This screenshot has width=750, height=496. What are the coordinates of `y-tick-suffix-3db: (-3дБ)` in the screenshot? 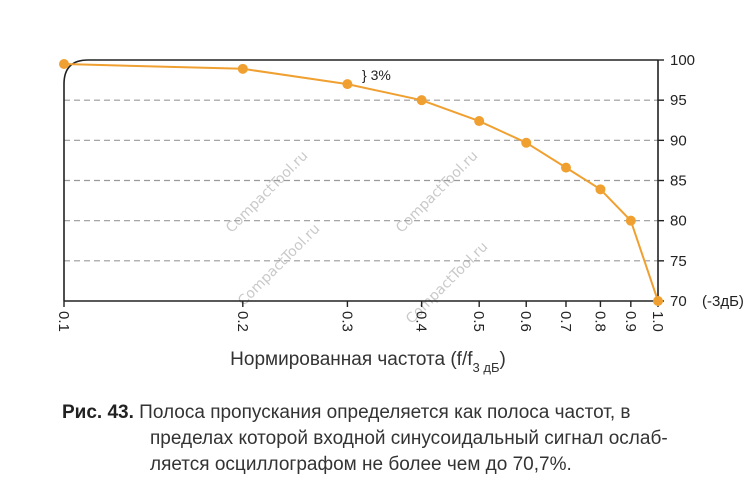 It's located at (723, 301).